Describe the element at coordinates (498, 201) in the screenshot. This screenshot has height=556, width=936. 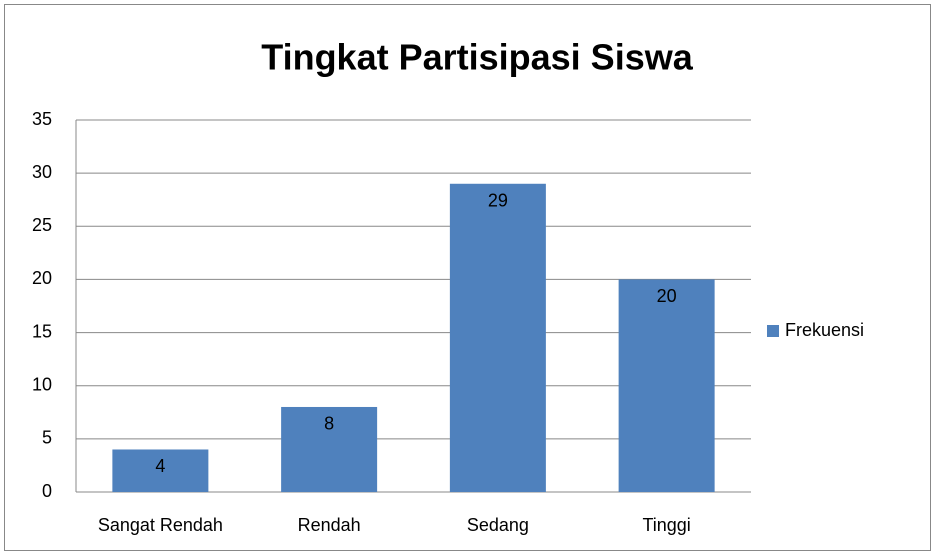
I see `data-label: 29` at that location.